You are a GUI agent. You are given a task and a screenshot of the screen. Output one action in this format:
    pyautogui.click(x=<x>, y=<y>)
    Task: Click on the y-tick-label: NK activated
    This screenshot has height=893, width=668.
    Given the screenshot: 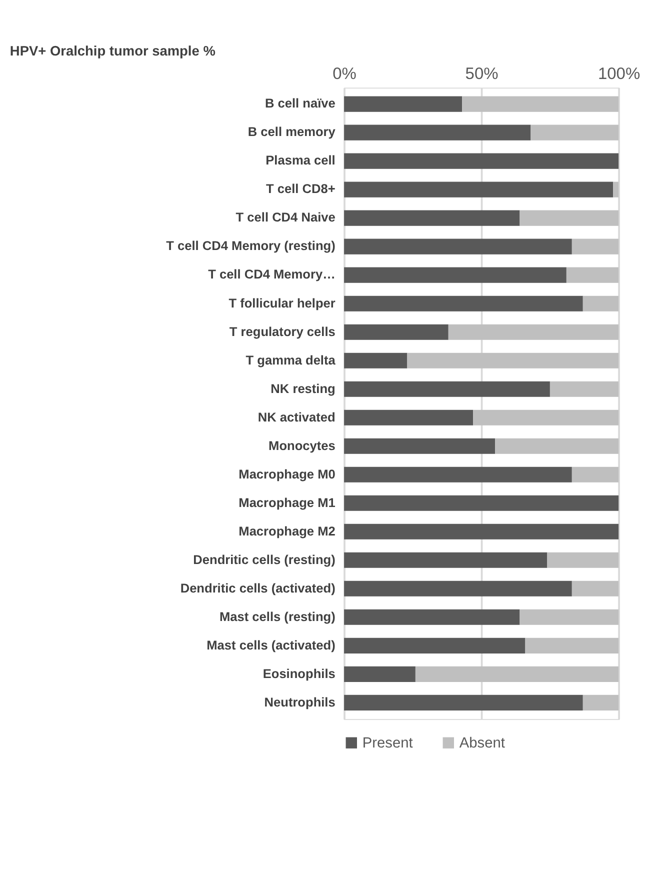 What is the action you would take?
    pyautogui.click(x=297, y=416)
    